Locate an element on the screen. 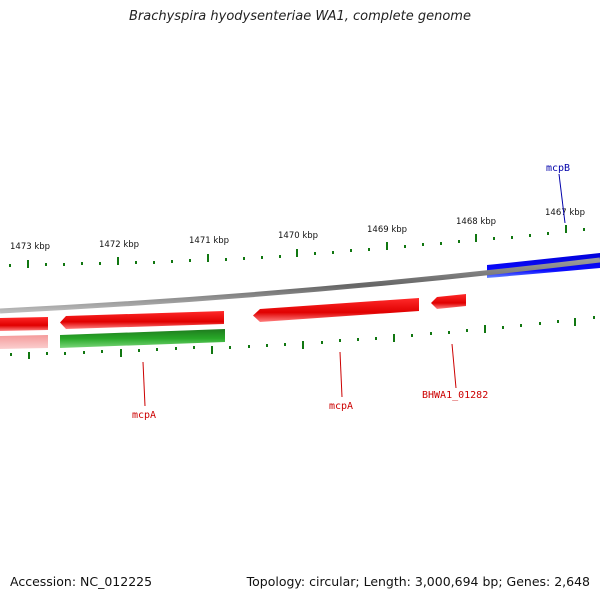 Image resolution: width=600 pixels, height=600 pixels. accession-text: Accession: NC_012225 is located at coordinates (81, 581).